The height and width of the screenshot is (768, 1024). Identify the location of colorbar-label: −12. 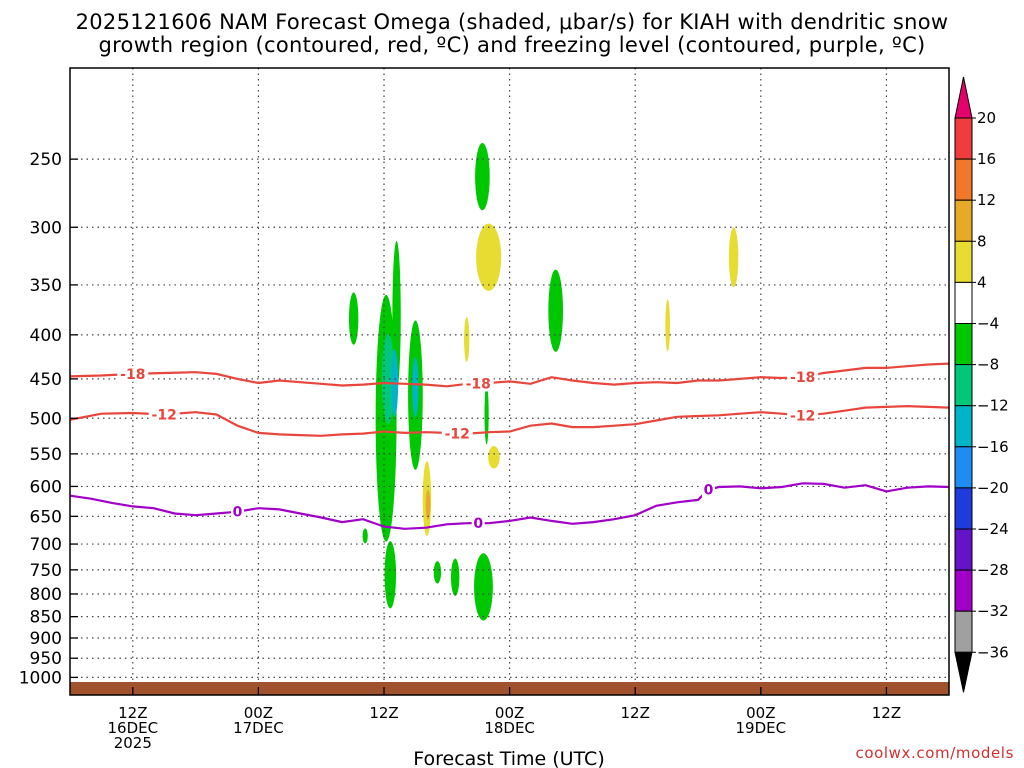
(993, 406).